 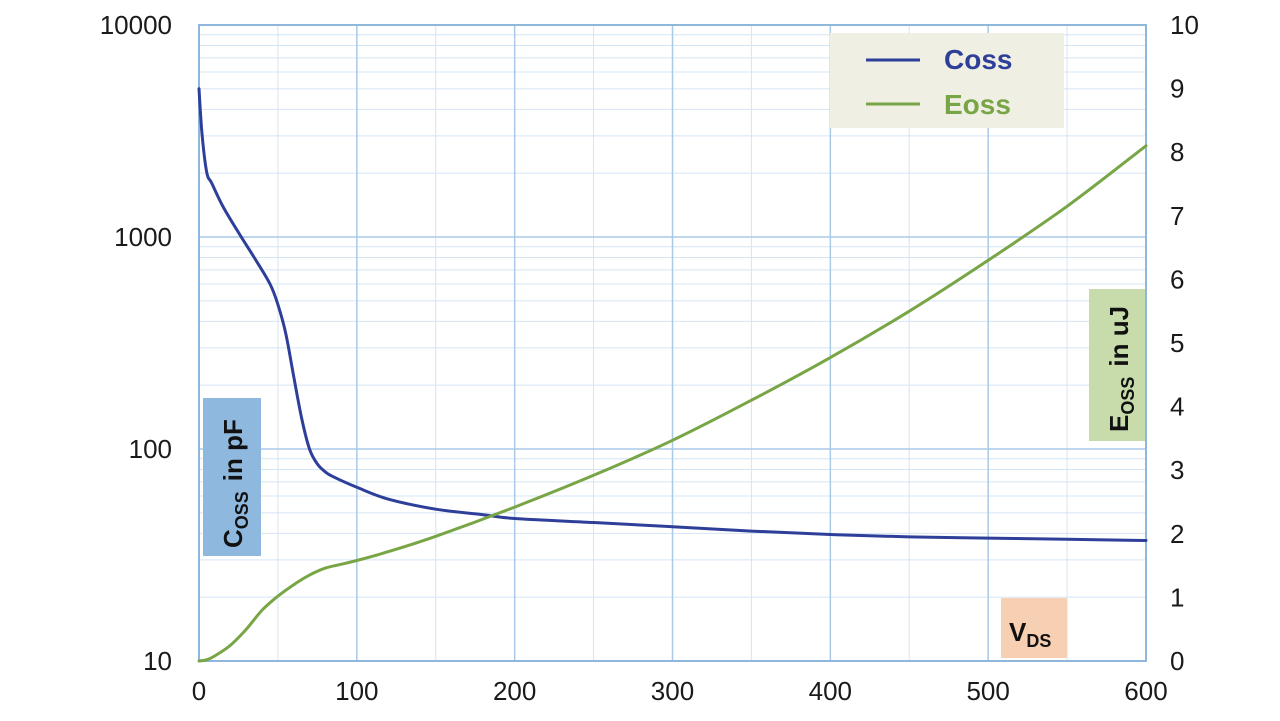 I want to click on y-left-label-text: COSSin pF, so click(x=235, y=483).